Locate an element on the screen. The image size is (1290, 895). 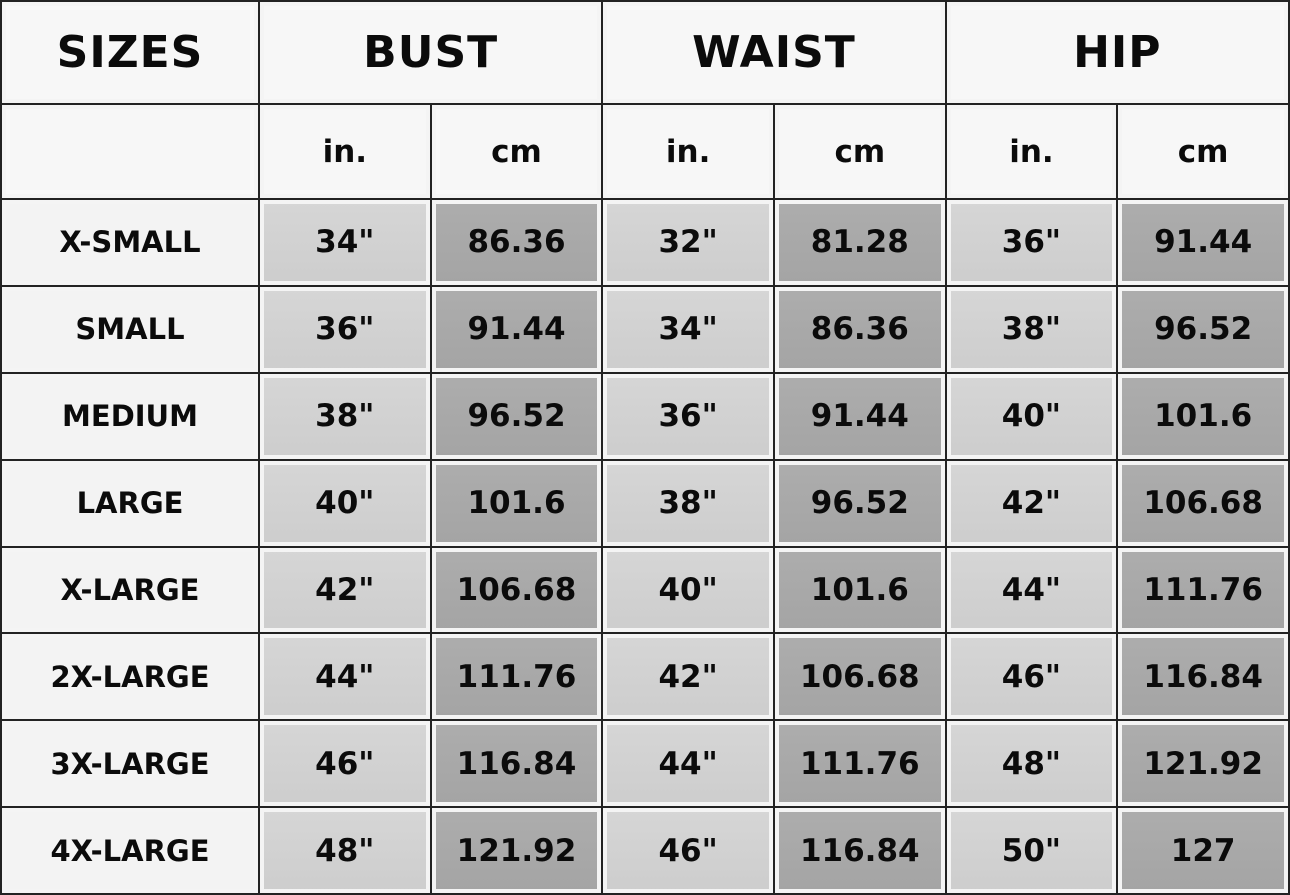
header-row: SIZES BUST WAIST HIP is located at coordinates (645, 52).